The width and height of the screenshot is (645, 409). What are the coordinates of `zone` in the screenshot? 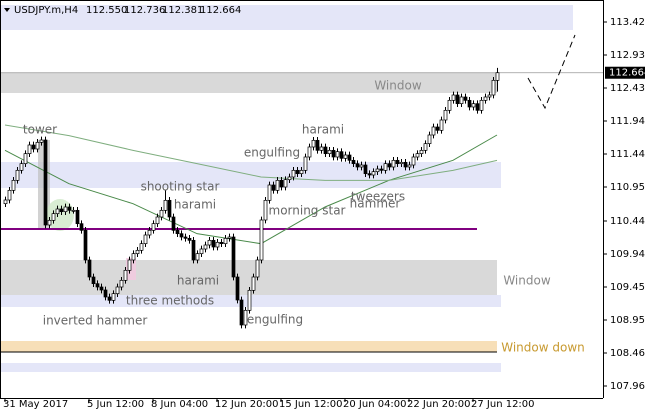 It's located at (286, 17).